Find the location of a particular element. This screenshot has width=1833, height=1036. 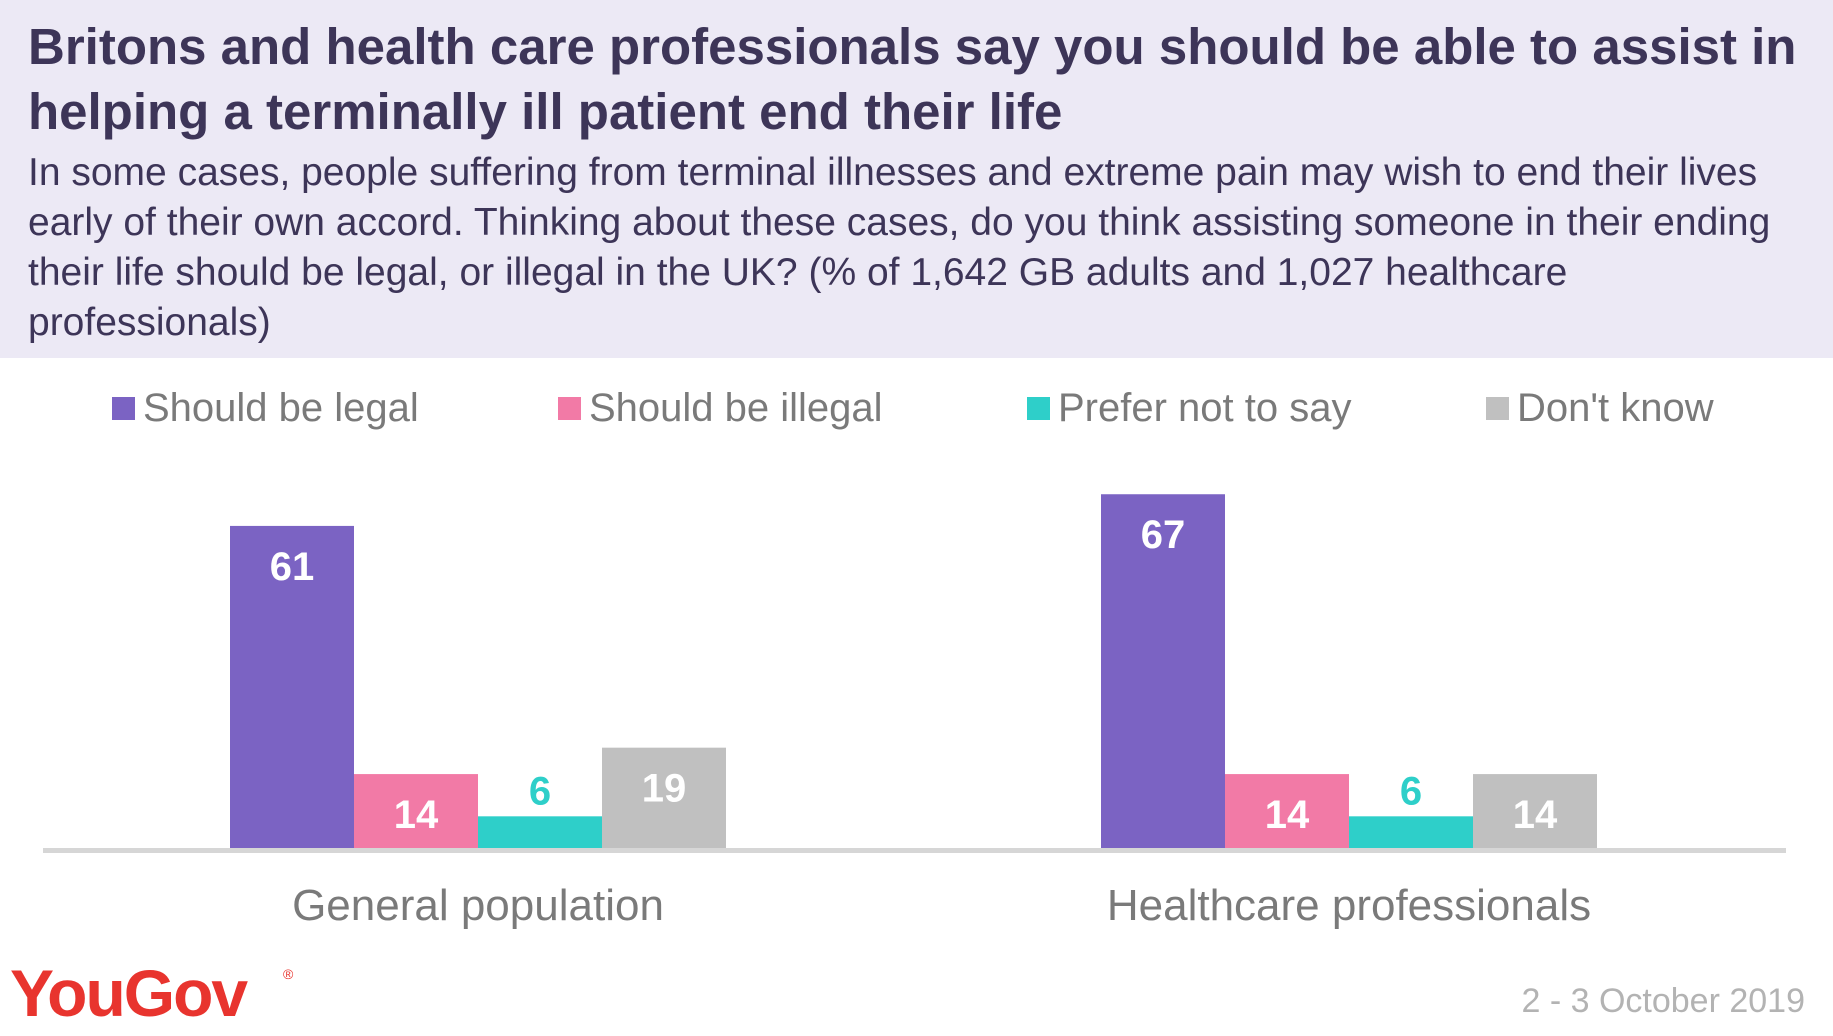

data-label-prefer-not-to-say-general-population: 6 is located at coordinates (540, 791).